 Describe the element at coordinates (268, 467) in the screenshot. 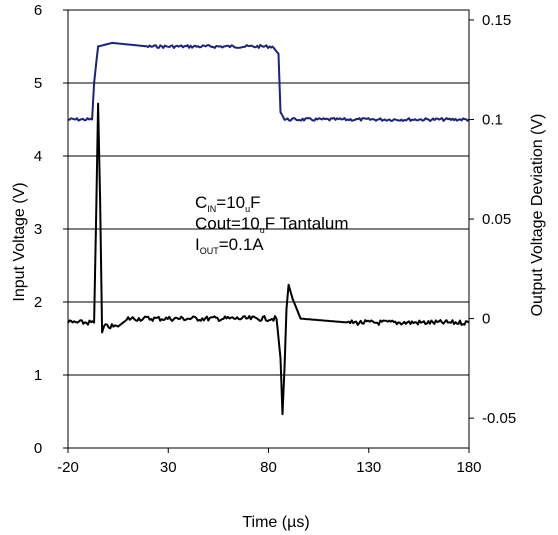

I see `x-tick-2: 80` at that location.